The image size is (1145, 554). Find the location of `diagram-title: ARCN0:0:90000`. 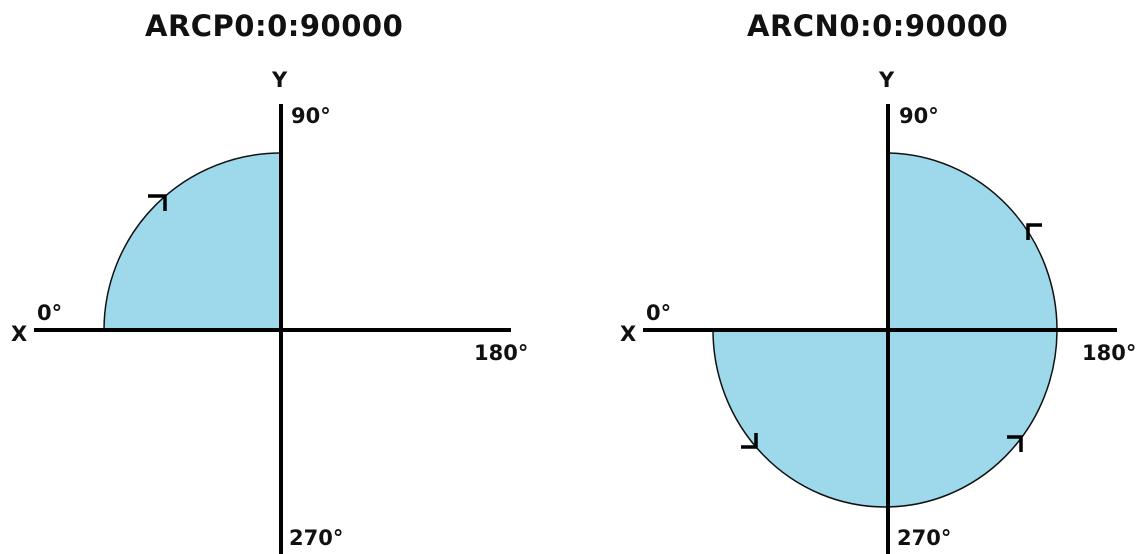

diagram-title: ARCN0:0:90000 is located at coordinates (878, 26).